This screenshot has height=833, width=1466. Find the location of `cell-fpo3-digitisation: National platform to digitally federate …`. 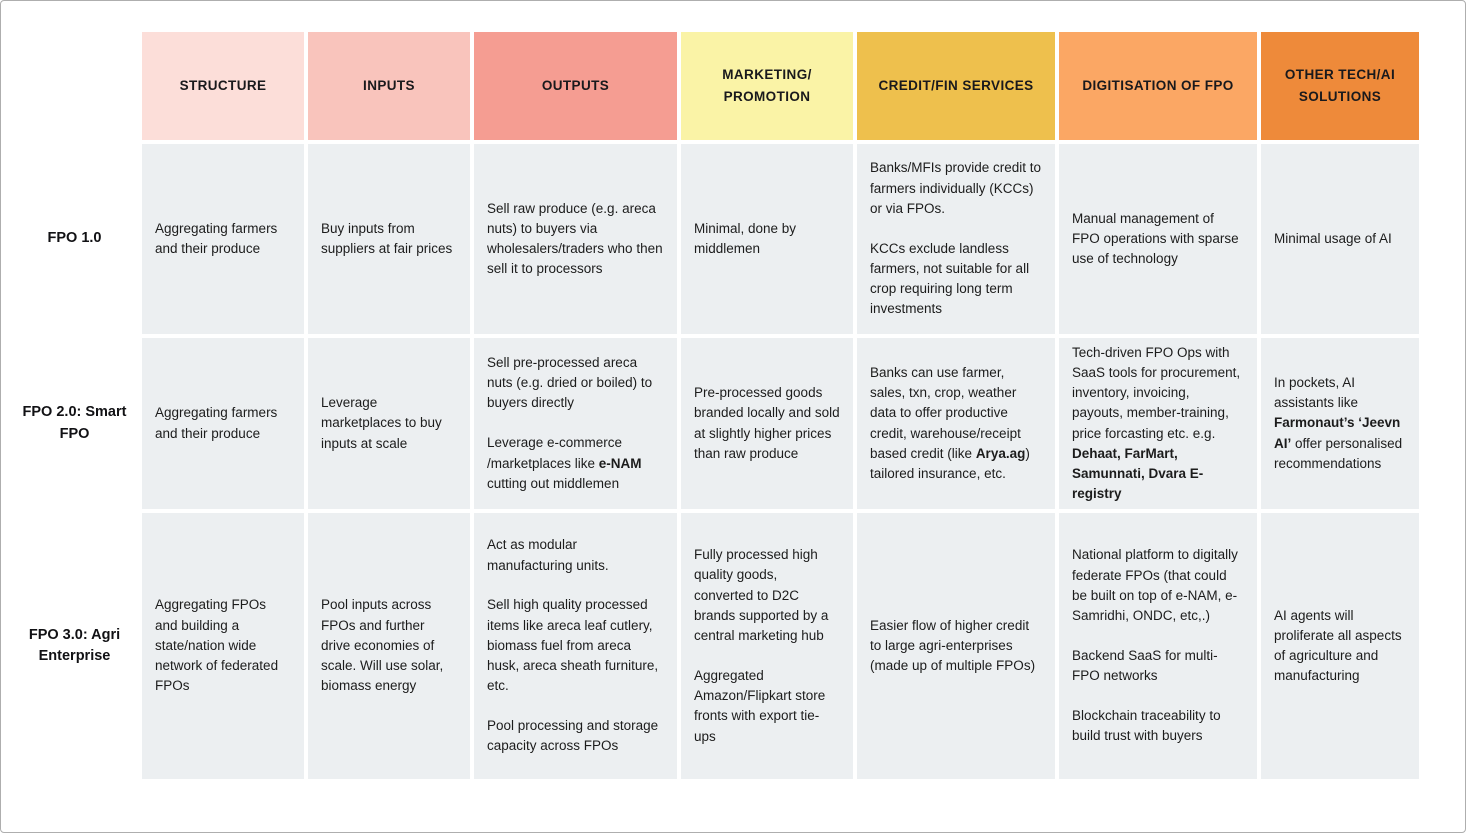

cell-fpo3-digitisation: National platform to digitally federate … is located at coordinates (1158, 646).